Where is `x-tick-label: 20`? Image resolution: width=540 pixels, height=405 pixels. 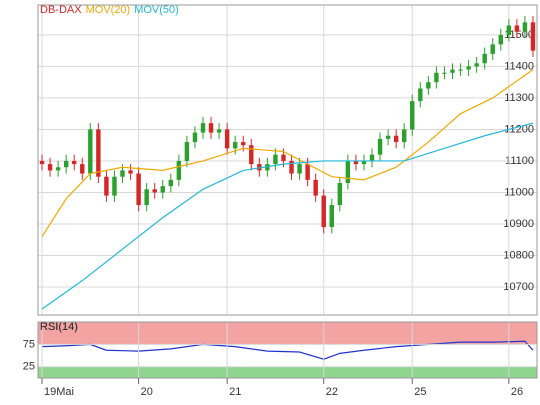 x-tick-label: 20 is located at coordinates (147, 392).